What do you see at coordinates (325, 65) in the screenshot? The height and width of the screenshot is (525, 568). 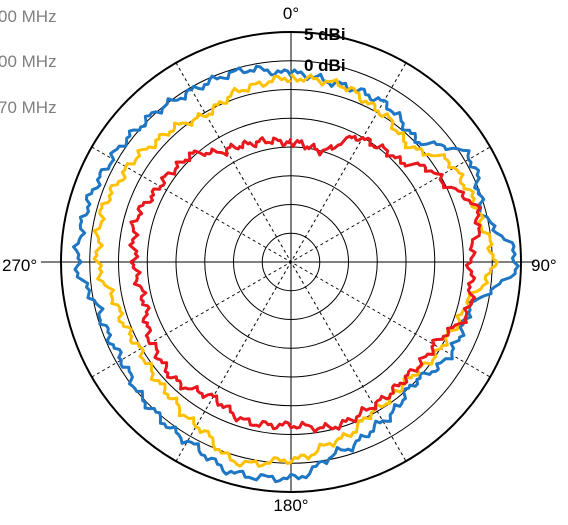 I see `radial-label-0dbi: 0 dBi` at bounding box center [325, 65].